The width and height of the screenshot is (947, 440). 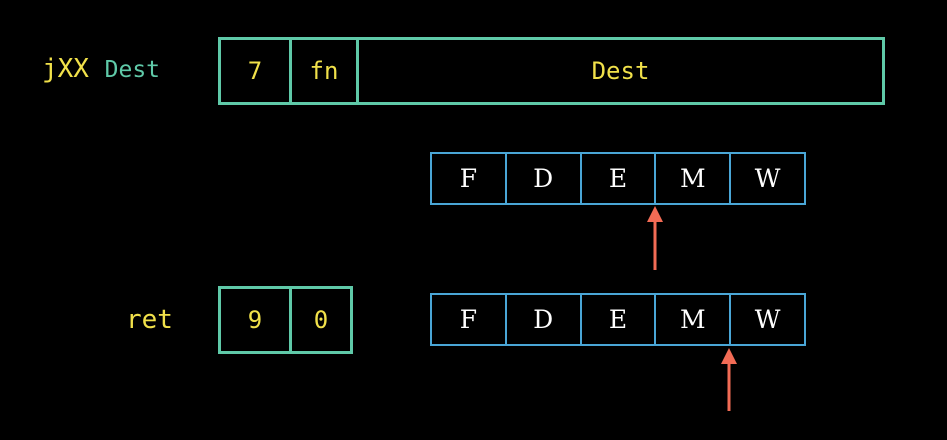 I want to click on jxx-icode-field: 7, so click(x=255, y=71).